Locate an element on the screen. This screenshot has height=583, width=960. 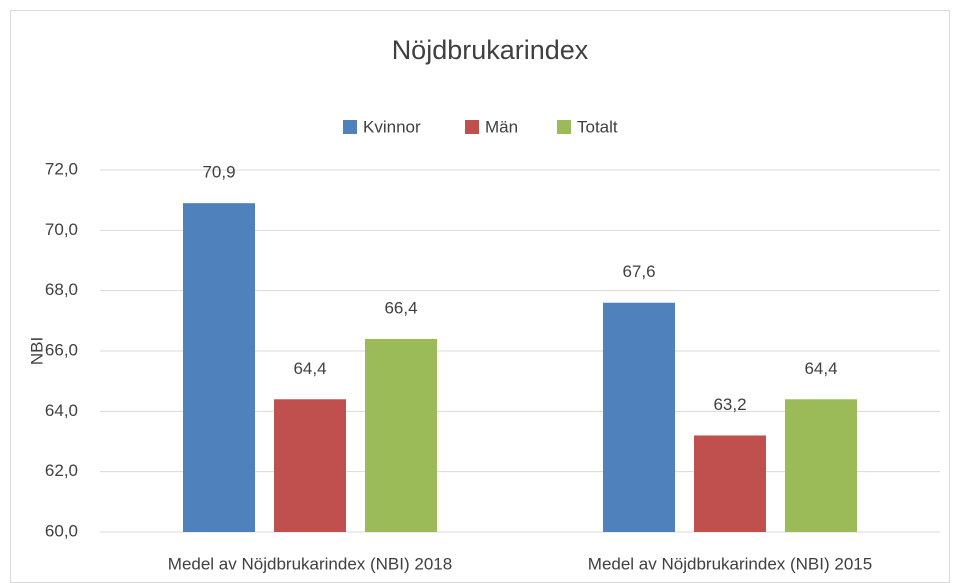
legend-label: Kvinnor is located at coordinates (392, 126).